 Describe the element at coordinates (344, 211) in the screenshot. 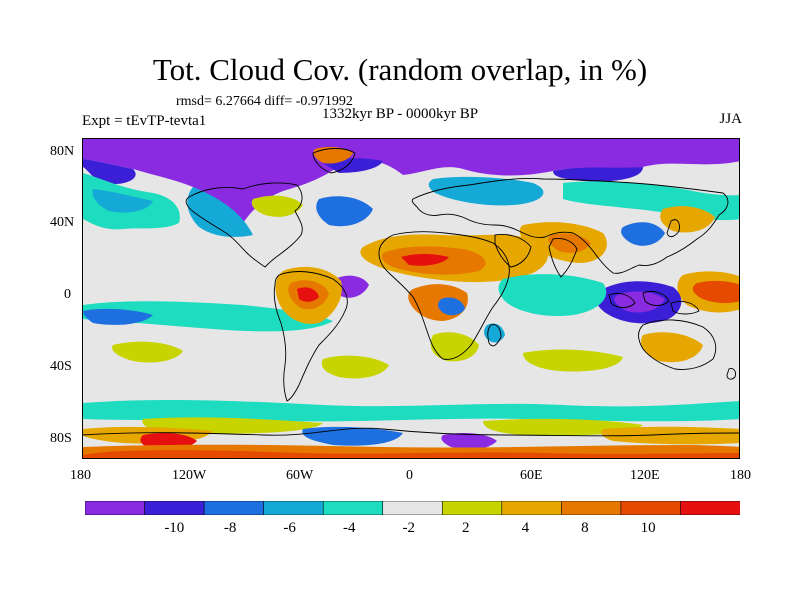

I see `anomaly-region-north-atlantic` at that location.